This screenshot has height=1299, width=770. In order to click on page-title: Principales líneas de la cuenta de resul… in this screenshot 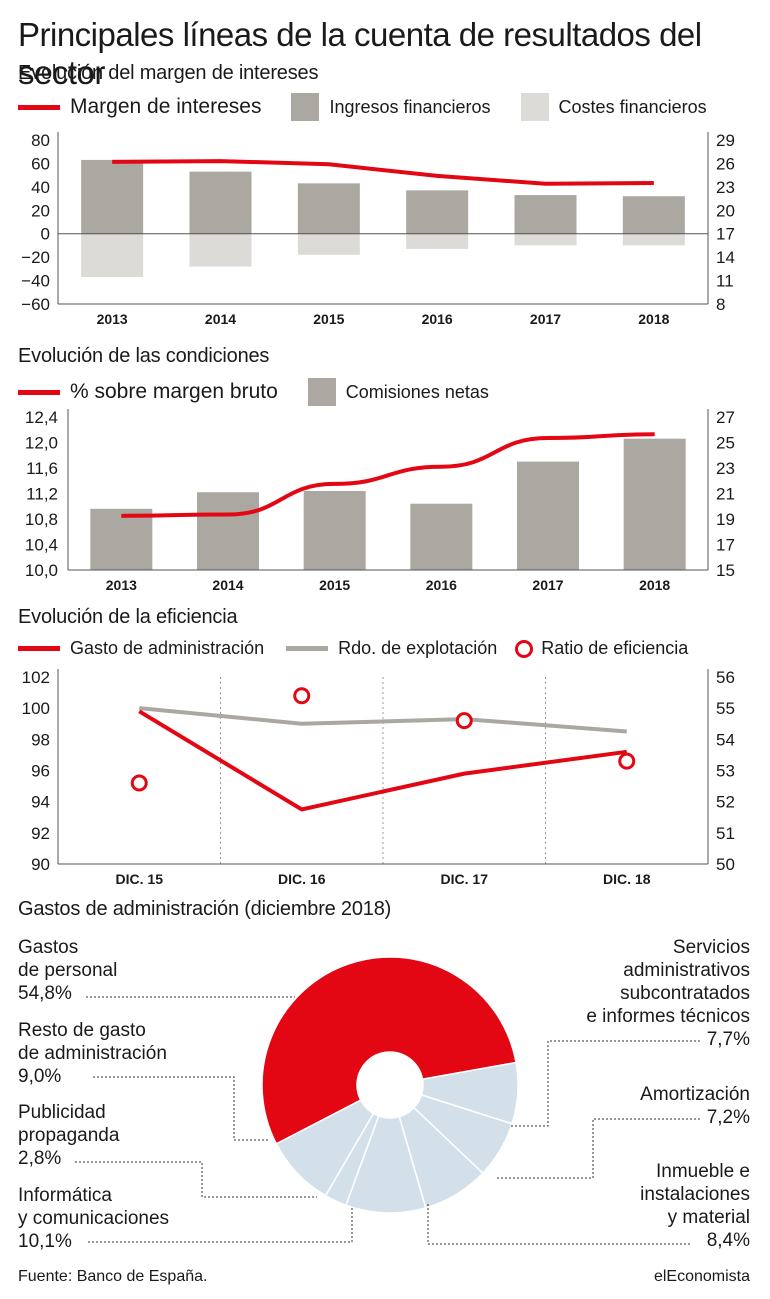, I will do `click(360, 53)`.